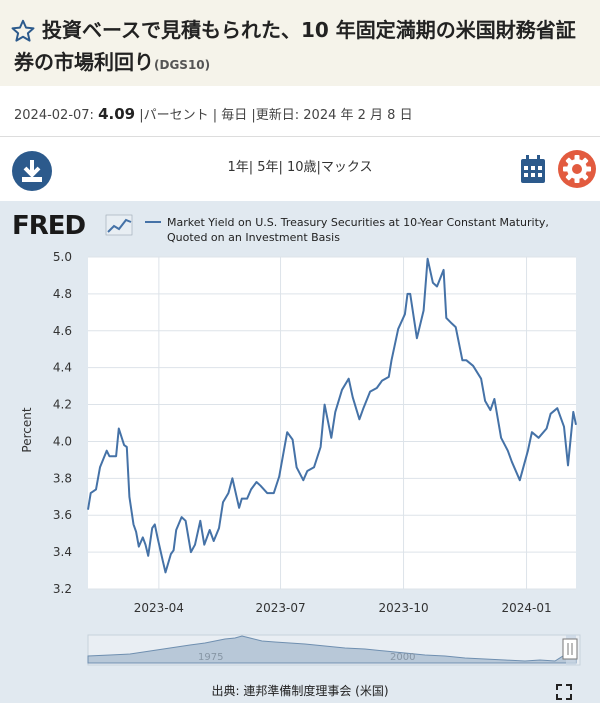 The image size is (600, 707). Describe the element at coordinates (27, 429) in the screenshot. I see `y-axis-label: Percent` at that location.